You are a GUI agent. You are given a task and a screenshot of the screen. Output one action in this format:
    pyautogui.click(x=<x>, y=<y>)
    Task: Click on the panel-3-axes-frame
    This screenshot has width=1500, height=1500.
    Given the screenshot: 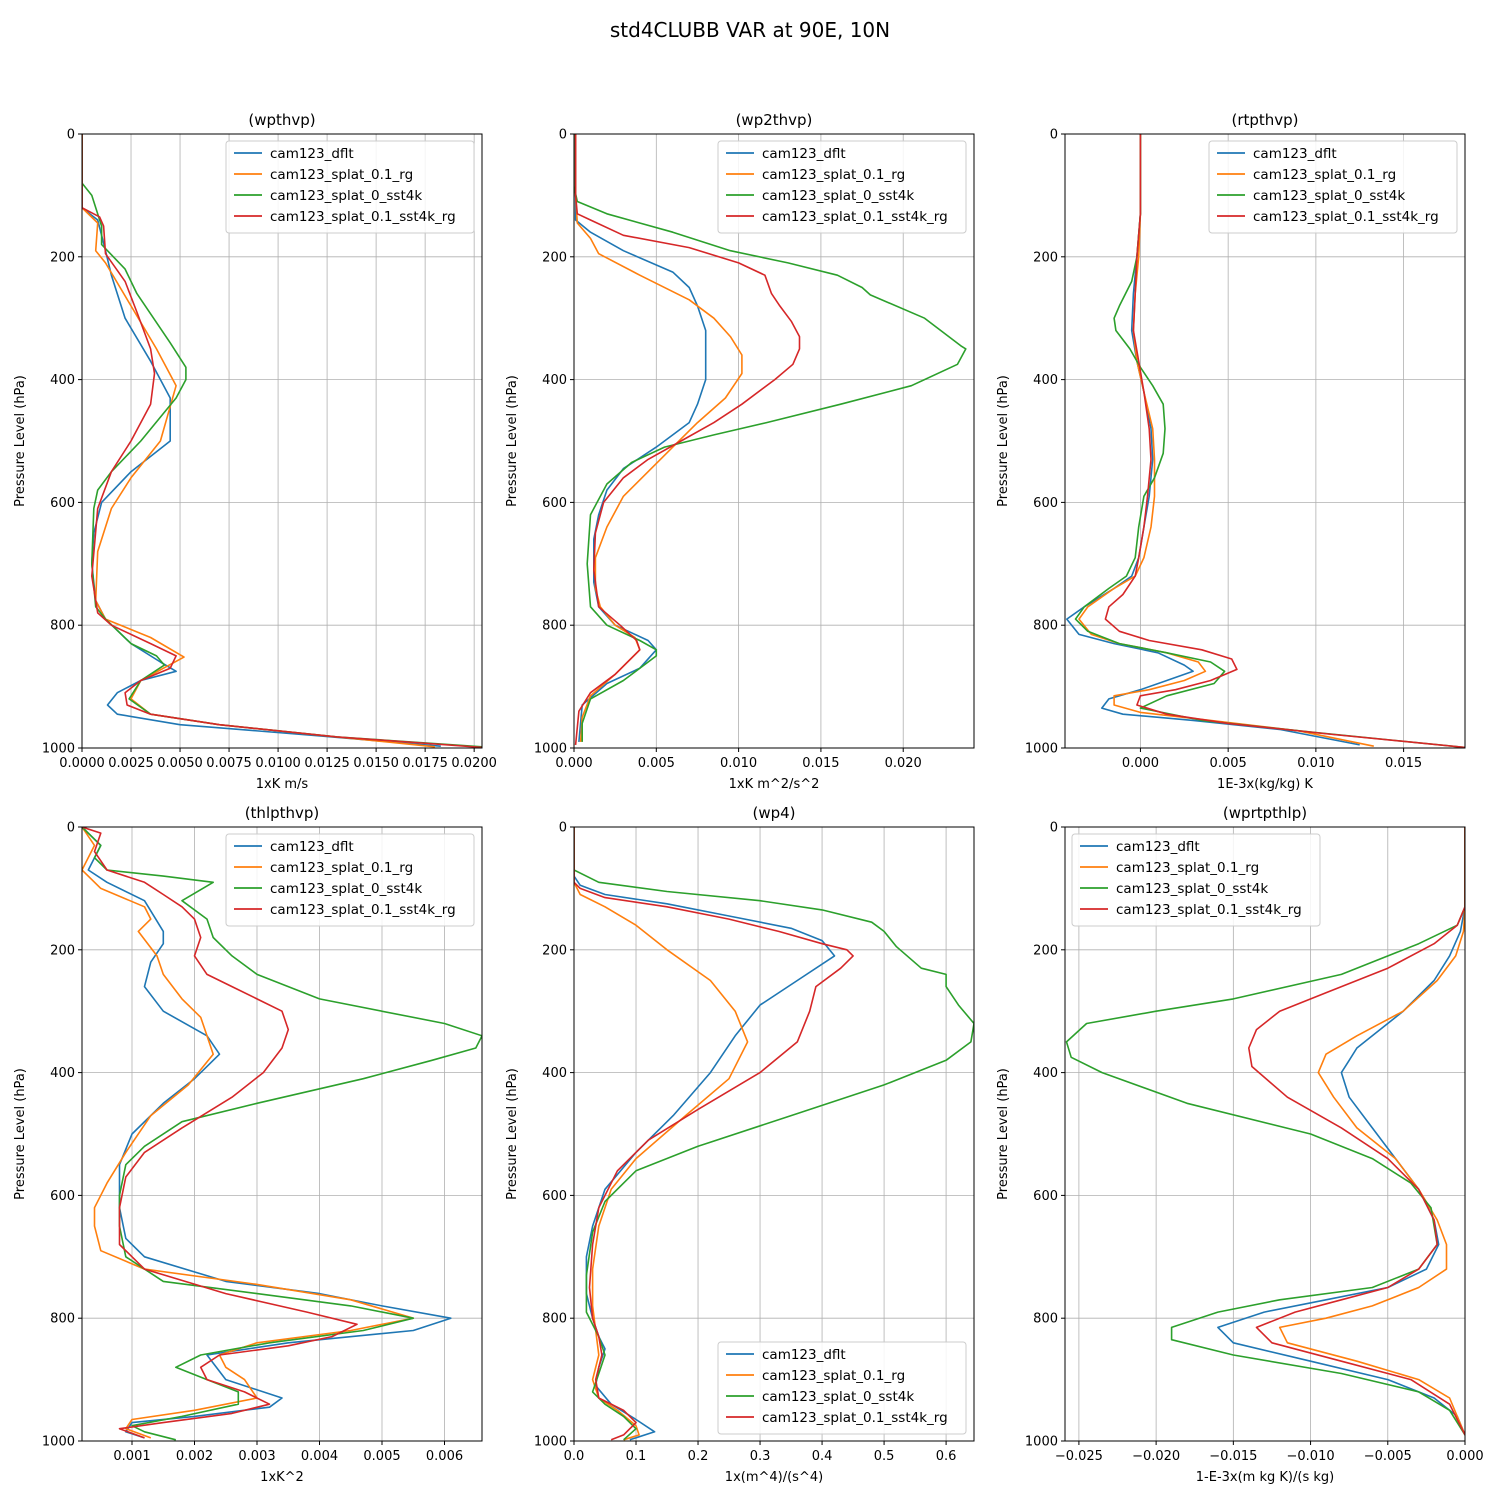 What is the action you would take?
    pyautogui.click(x=1265, y=441)
    